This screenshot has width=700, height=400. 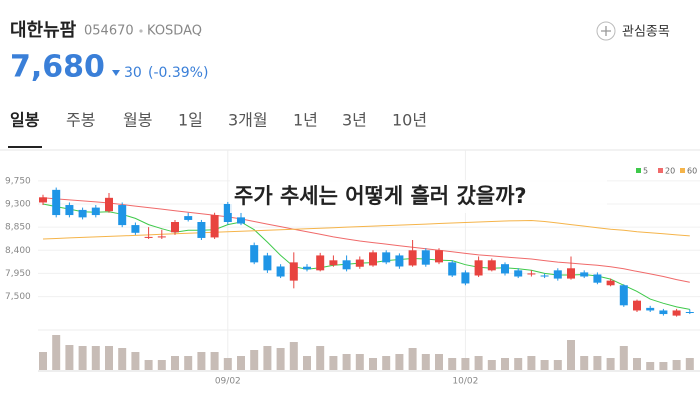 What do you see at coordinates (57, 67) in the screenshot?
I see `price: 7,680` at bounding box center [57, 67].